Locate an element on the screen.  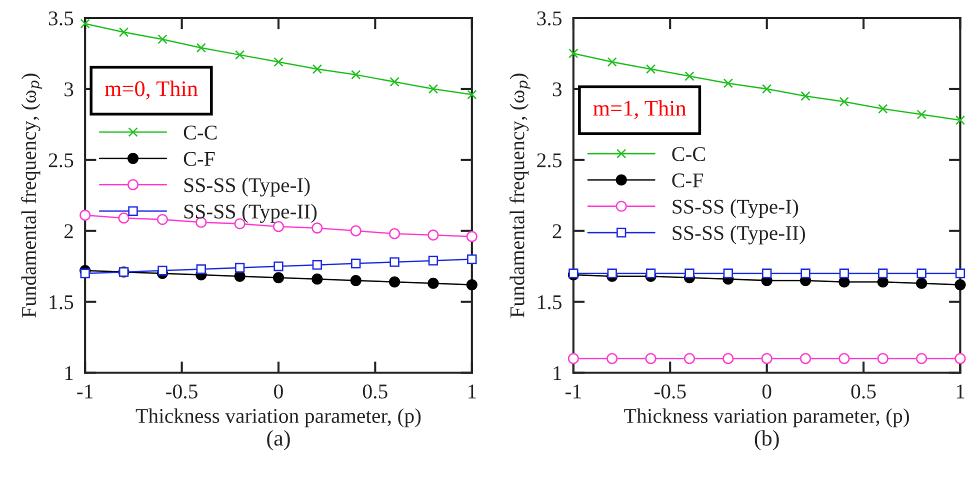
text: (b) is located at coordinates (766, 440).